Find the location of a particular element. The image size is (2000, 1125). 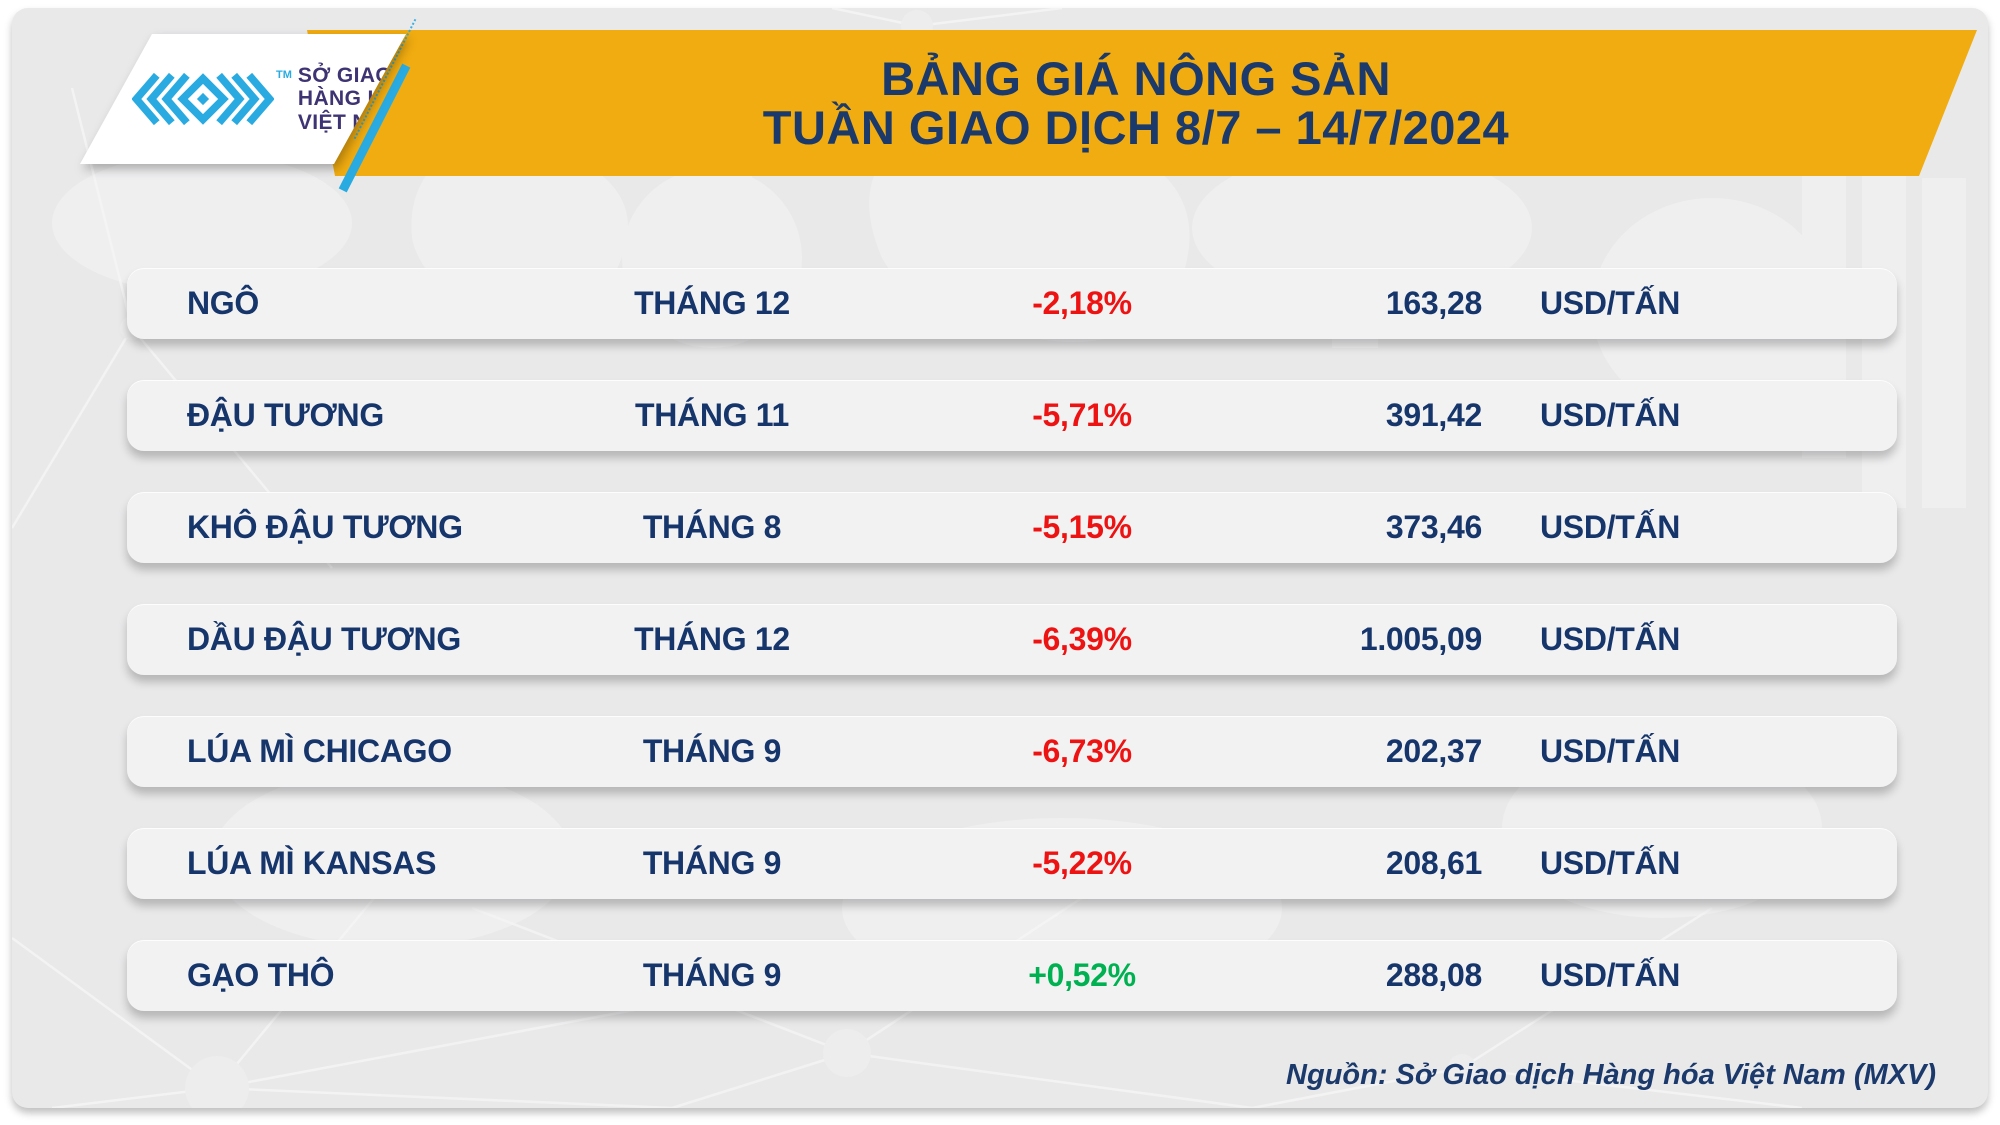

weekly-change: -5,71% is located at coordinates (1082, 415).